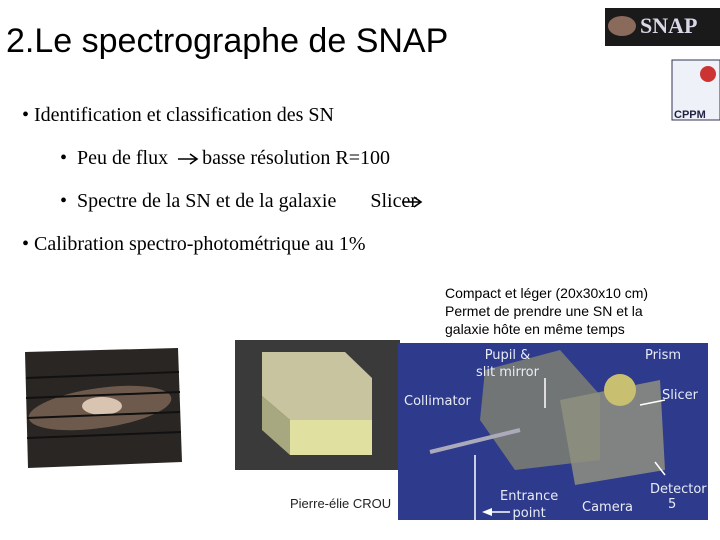  I want to click on caption-line: Compact et léger (20x30x10 cm), so click(547, 293).